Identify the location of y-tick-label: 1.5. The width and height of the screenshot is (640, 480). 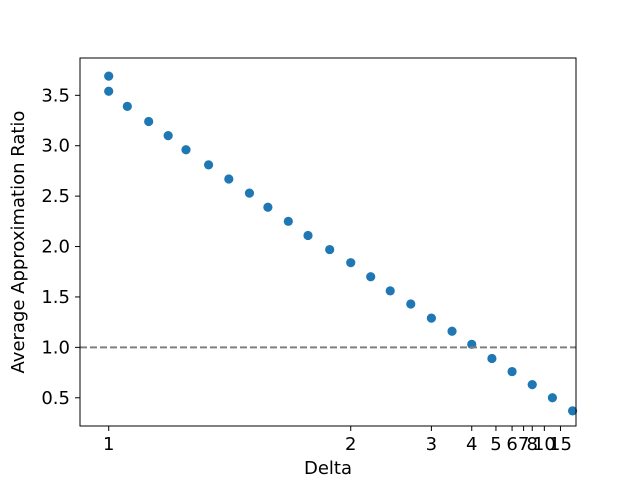
(55, 297).